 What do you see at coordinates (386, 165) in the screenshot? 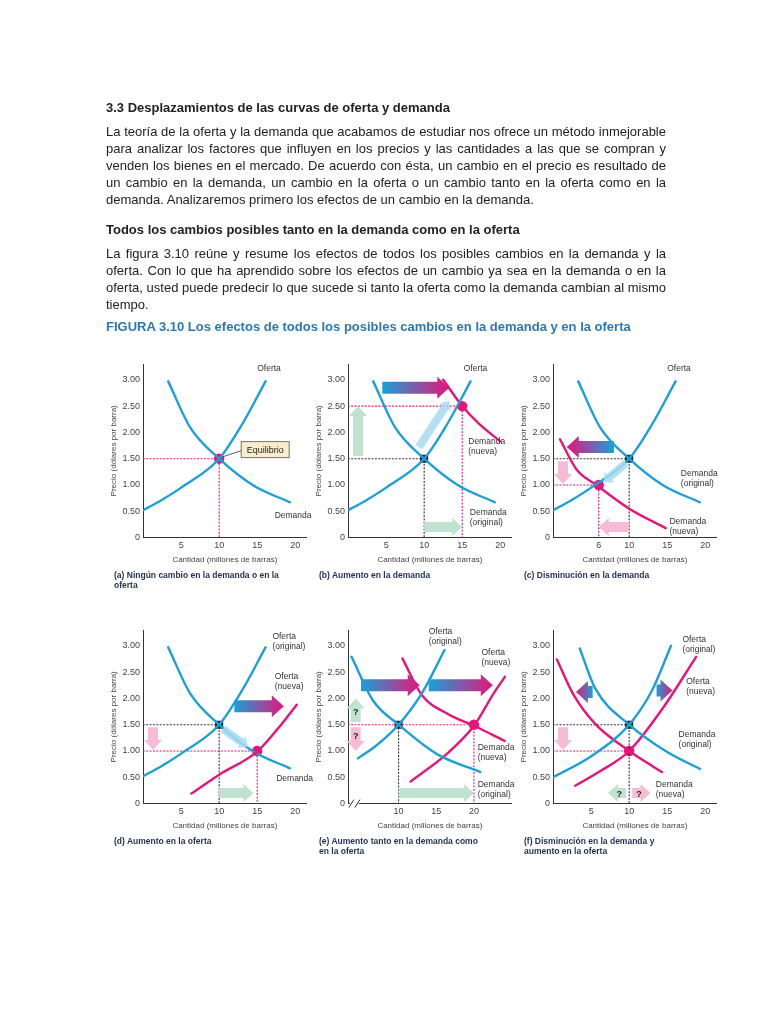
I see `text: La teoría de la oferta y la demanda que acabamos de estudiar nos ofrece un método inmejorable para analizar los factores que influyen en los precios y las cantidades a las que se compran y venden los bienes en el mercado. De acuerdo con ésta, un cambio en el precio es resultado de un cambio en la demanda, un cambio en la oferta o un cambio tanto en la oferta como en la demanda. Analizaremos primero los efectos de un cambio en la demanda.` at bounding box center [386, 165].